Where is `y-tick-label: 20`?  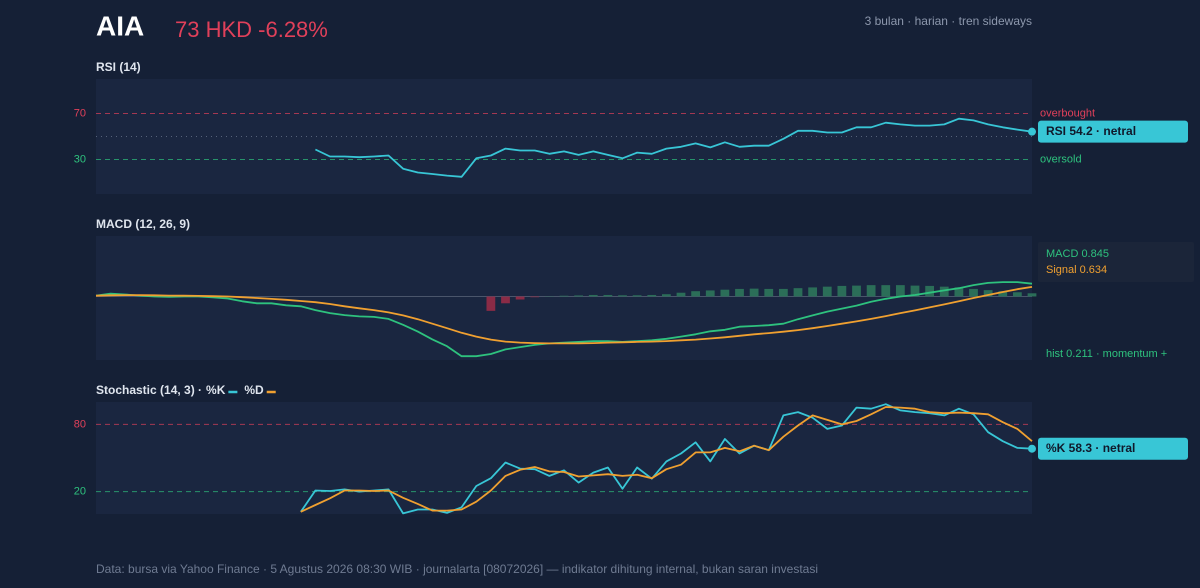
y-tick-label: 20 is located at coordinates (80, 492).